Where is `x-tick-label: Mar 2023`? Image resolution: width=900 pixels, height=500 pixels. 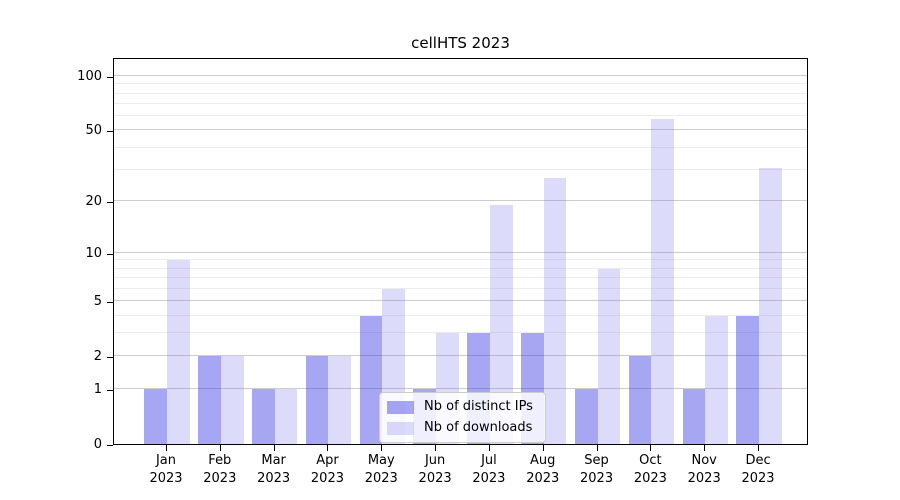 x-tick-label: Mar 2023 is located at coordinates (274, 469).